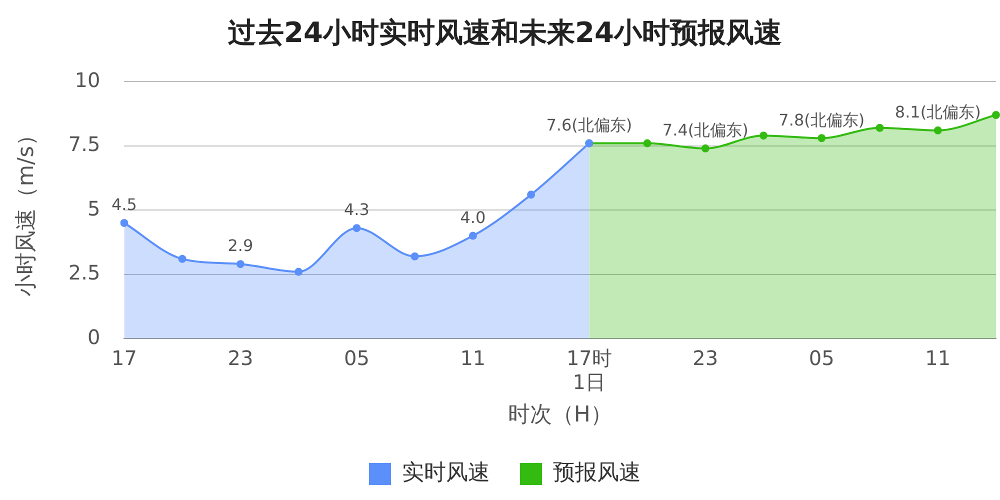 The width and height of the screenshot is (1000, 500). What do you see at coordinates (937, 112) in the screenshot?
I see `data-label: 8.1(北偏东)` at bounding box center [937, 112].